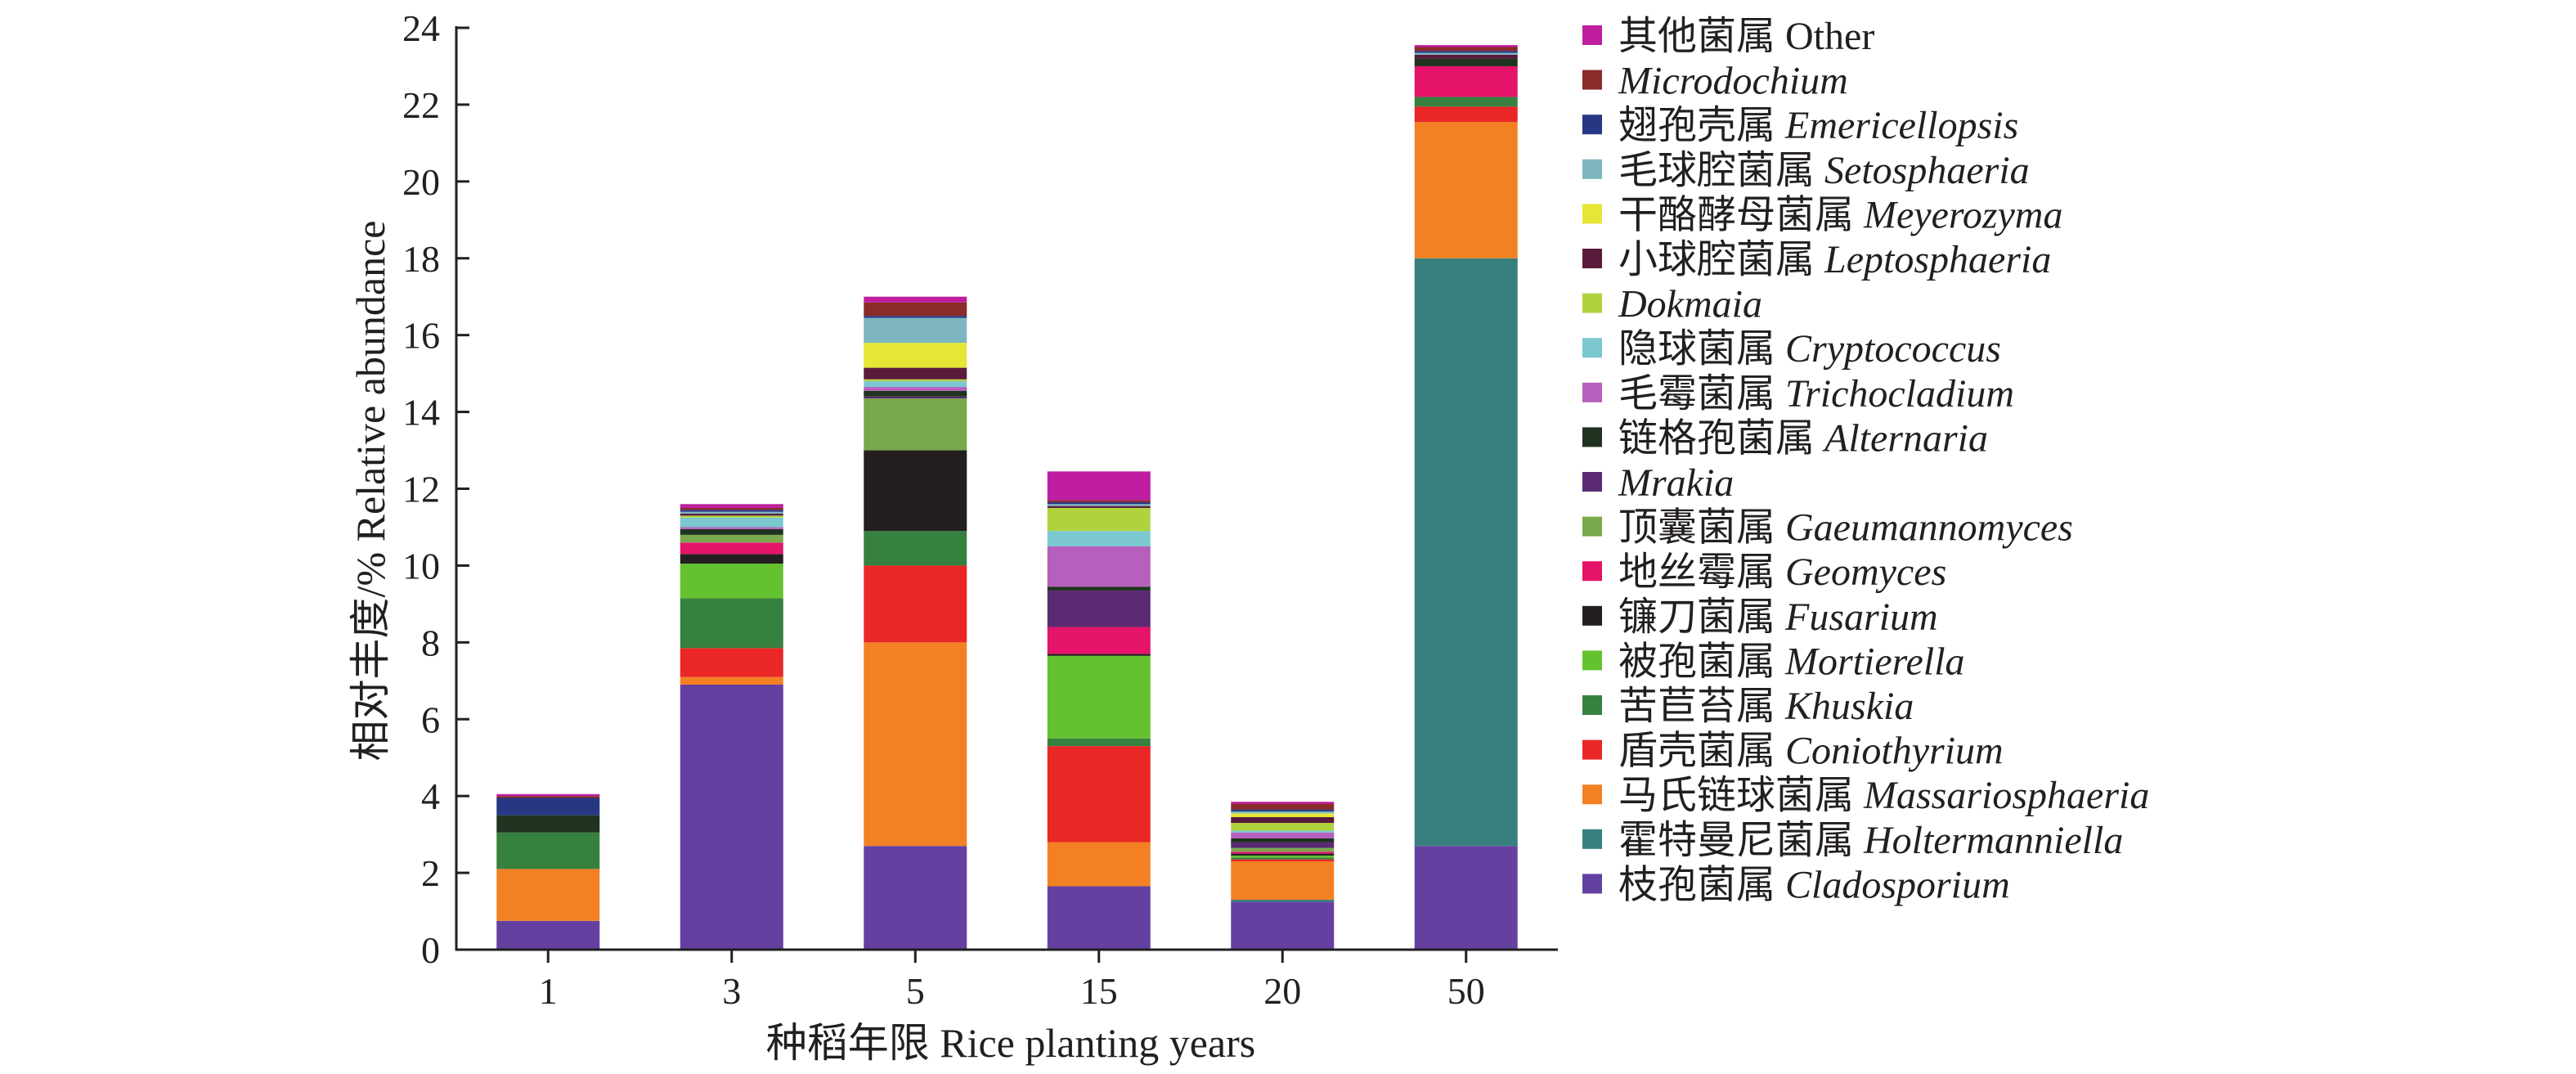 Image resolution: width=2576 pixels, height=1074 pixels. What do you see at coordinates (916, 355) in the screenshot?
I see `bar-segment-5-meyerozyma` at bounding box center [916, 355].